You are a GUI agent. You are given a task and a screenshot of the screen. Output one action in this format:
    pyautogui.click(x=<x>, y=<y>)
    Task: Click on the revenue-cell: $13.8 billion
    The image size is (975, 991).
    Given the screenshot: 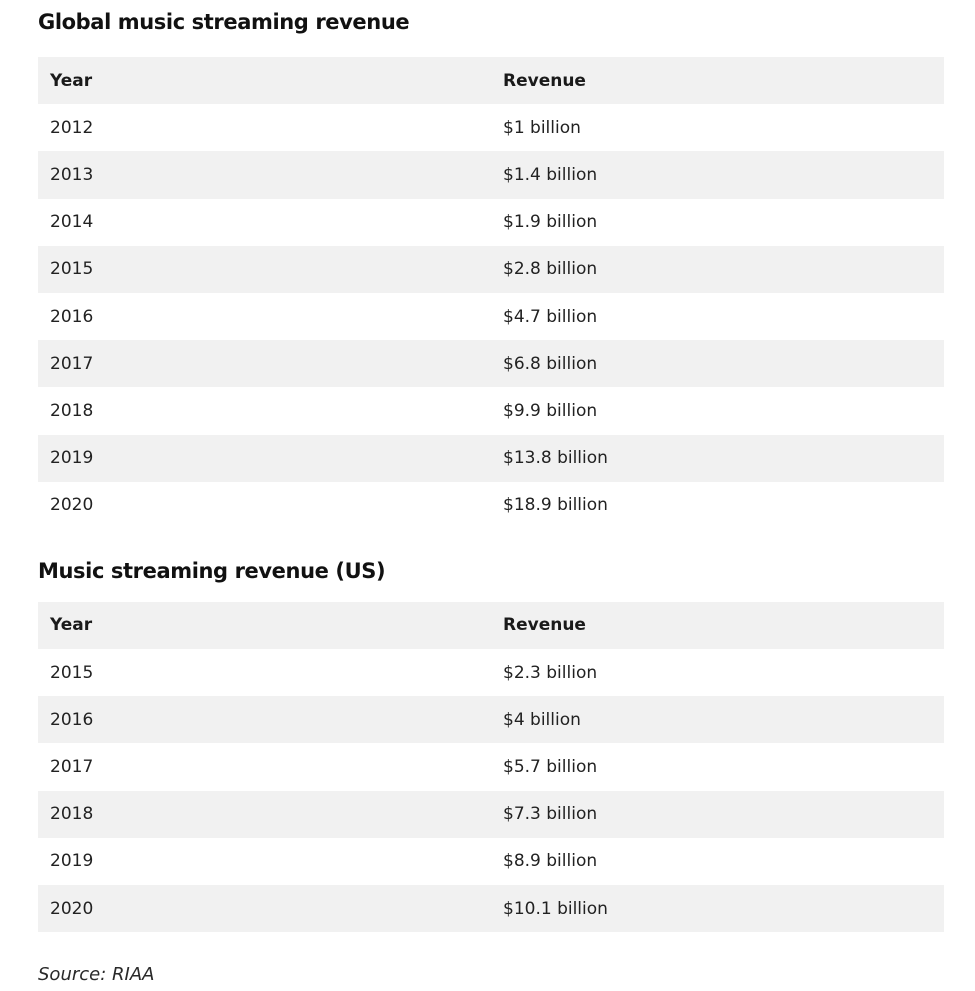 What is the action you would take?
    pyautogui.click(x=555, y=458)
    